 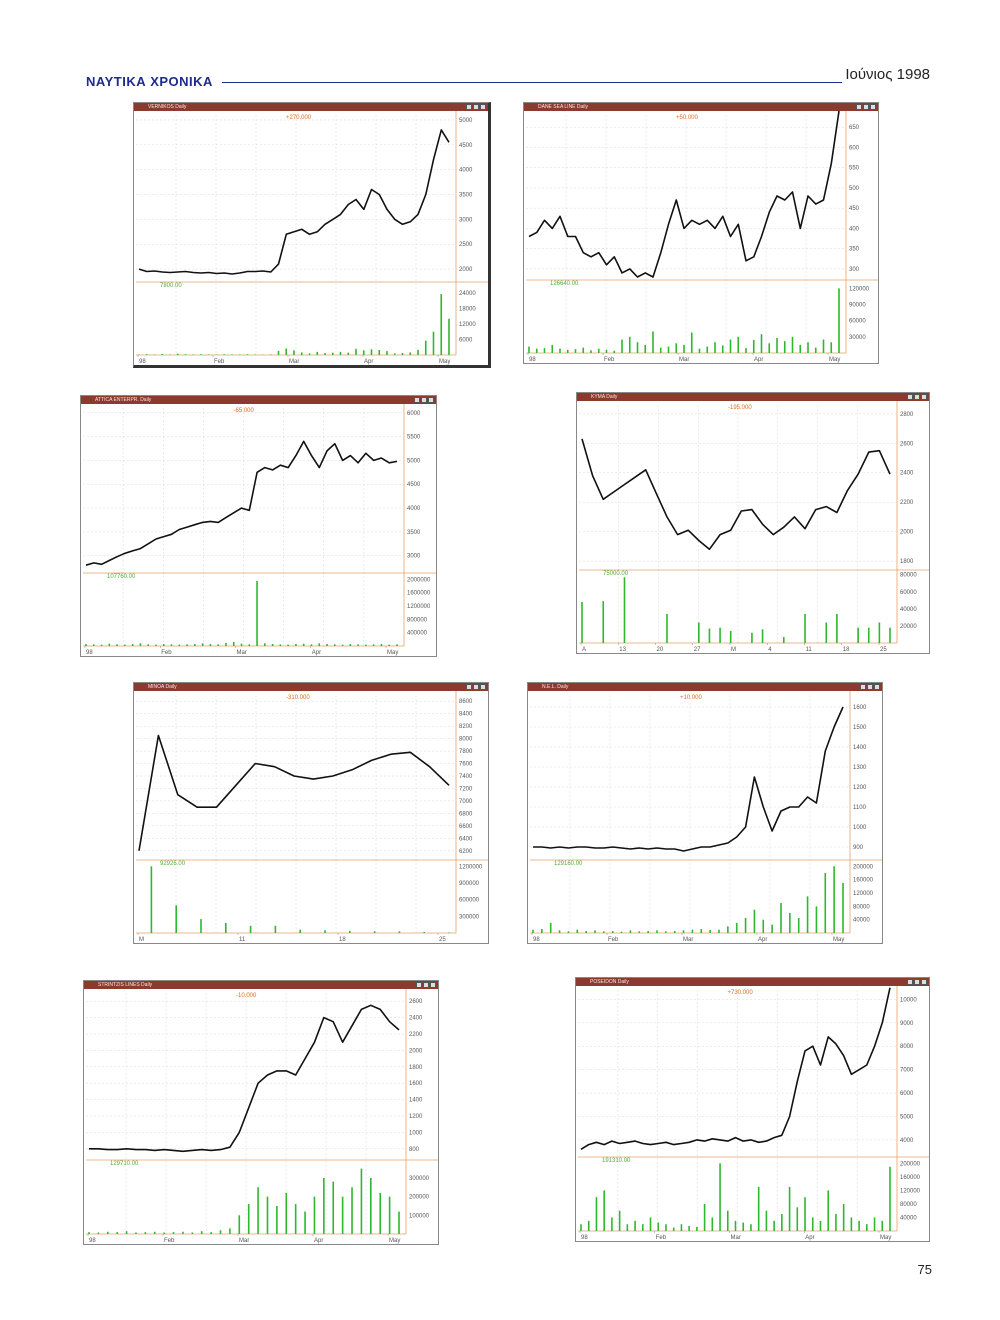 I want to click on price-series-line, so click(x=244, y=1078).